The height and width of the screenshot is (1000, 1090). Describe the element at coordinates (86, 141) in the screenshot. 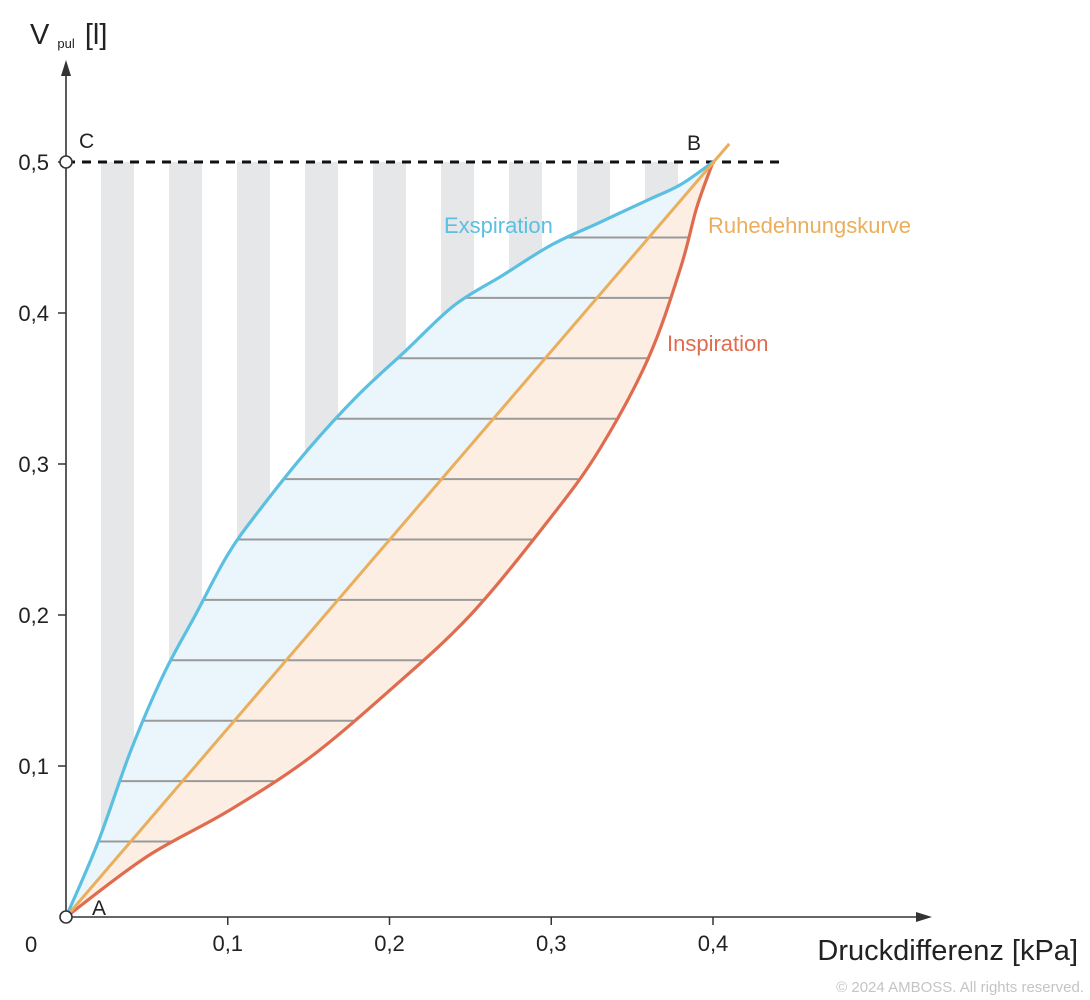

I see `point-label-c: C` at that location.